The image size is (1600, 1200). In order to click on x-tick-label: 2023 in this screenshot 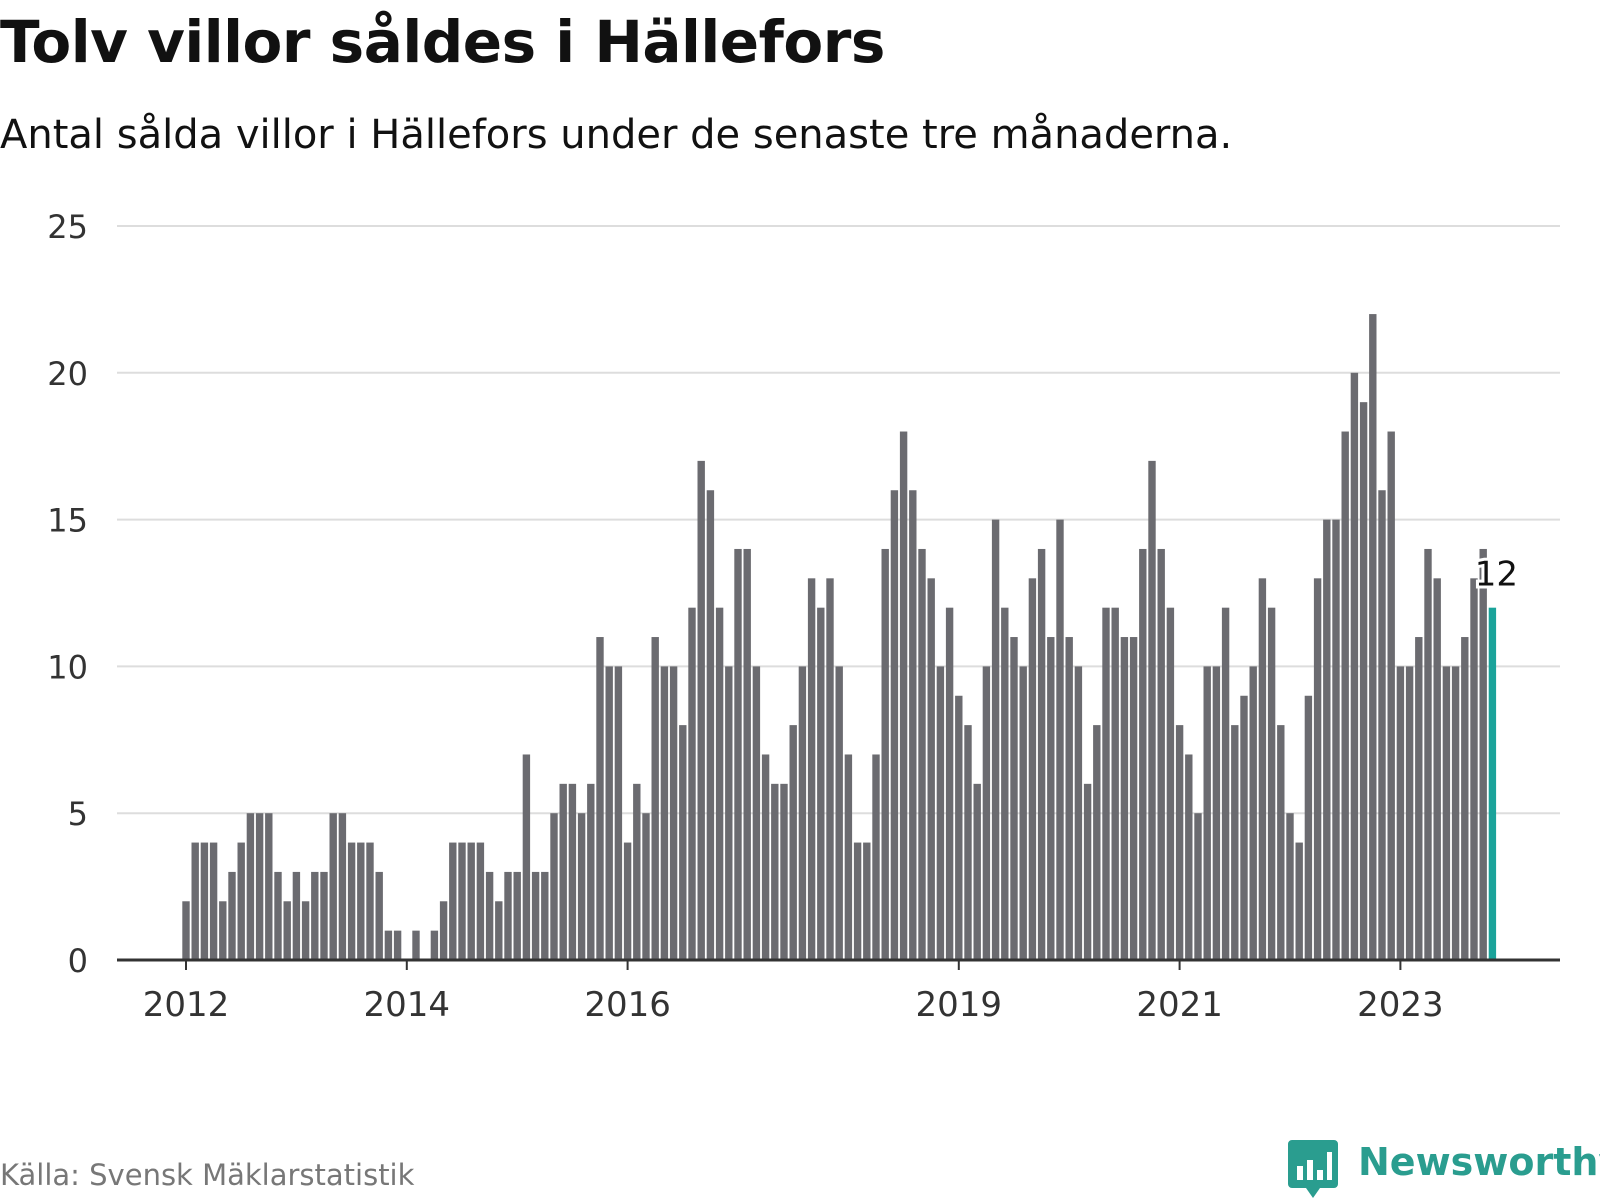, I will do `click(1400, 1005)`.